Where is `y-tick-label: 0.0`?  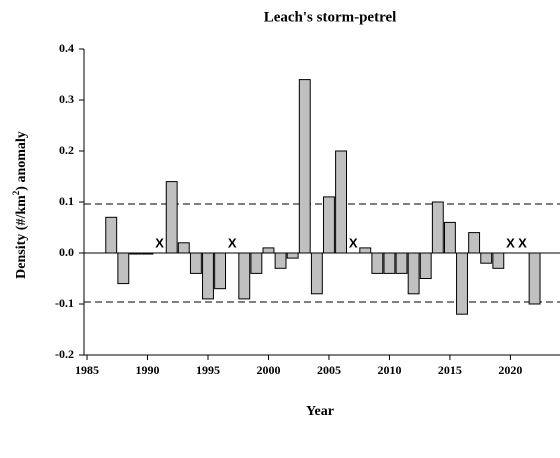
y-tick-label: 0.0 is located at coordinates (66, 252).